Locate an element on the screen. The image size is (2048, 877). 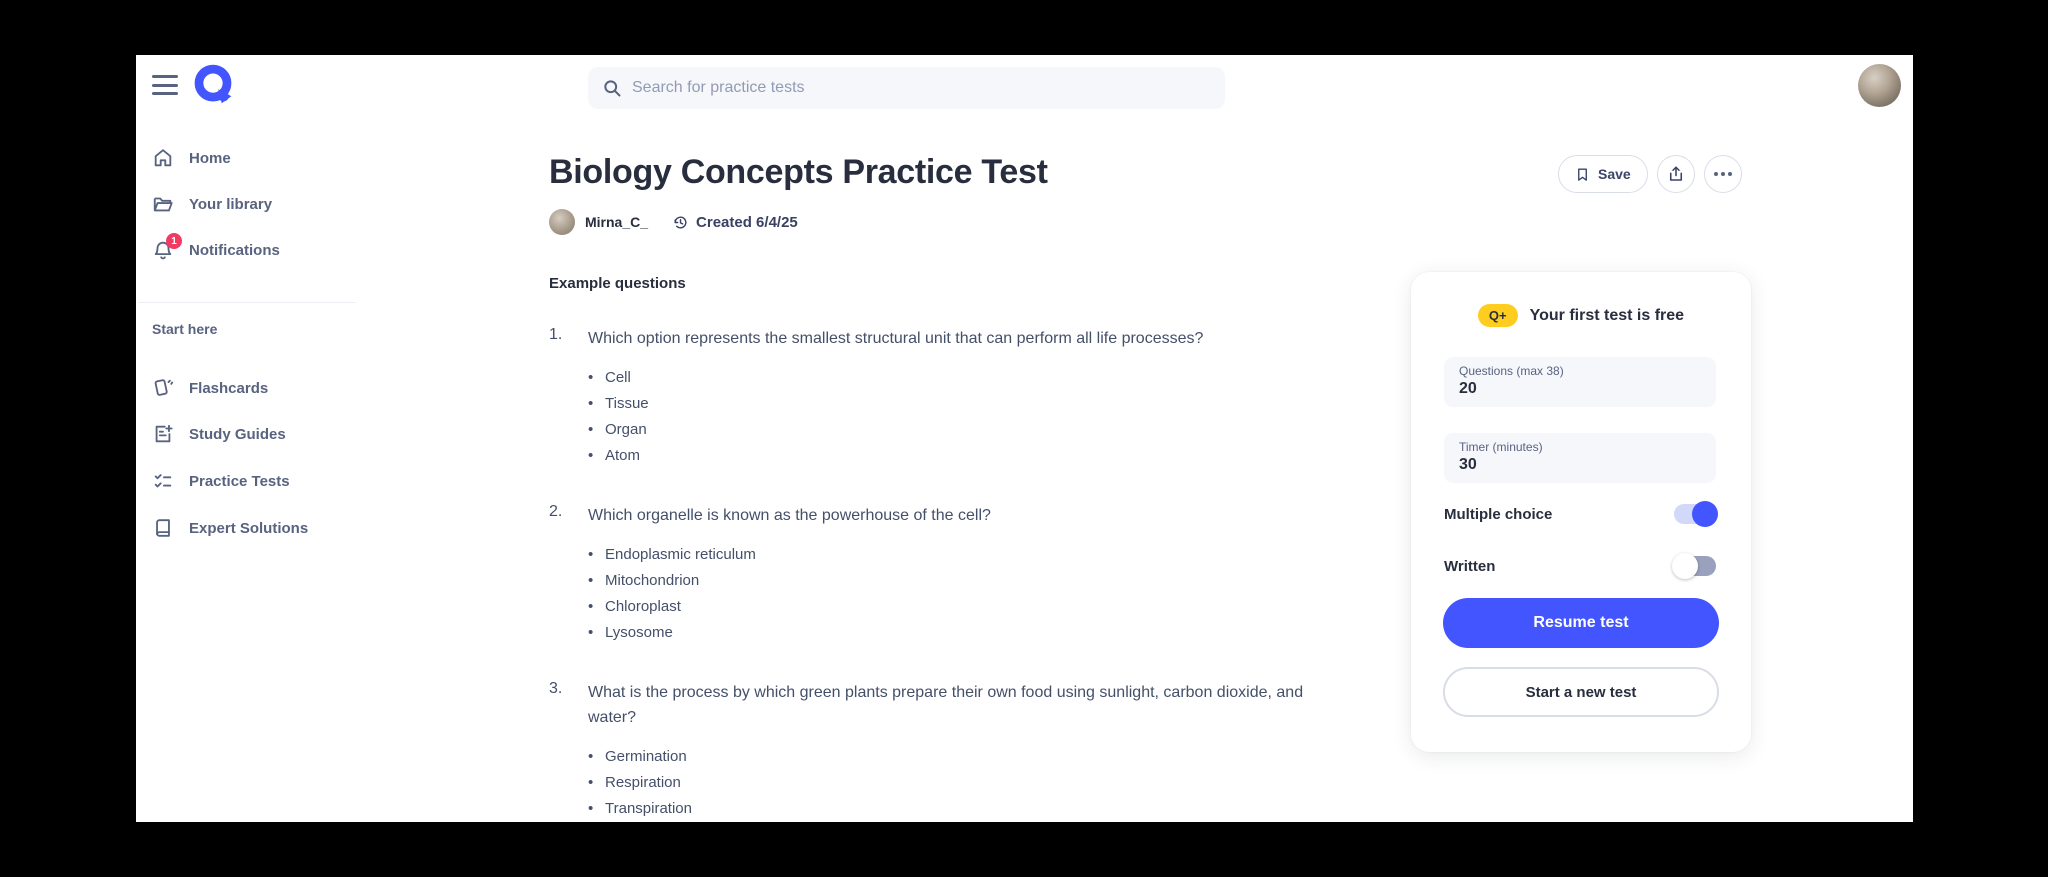
page-actions: Save is located at coordinates (1650, 174).